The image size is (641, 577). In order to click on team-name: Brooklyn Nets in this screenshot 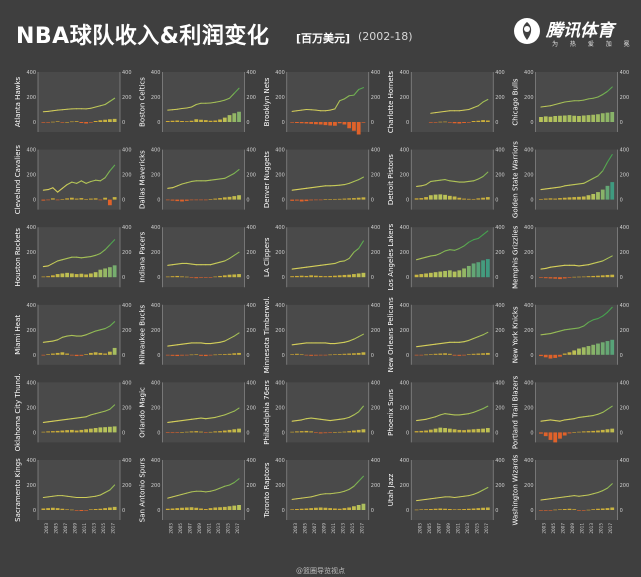, I will do `click(267, 101)`.